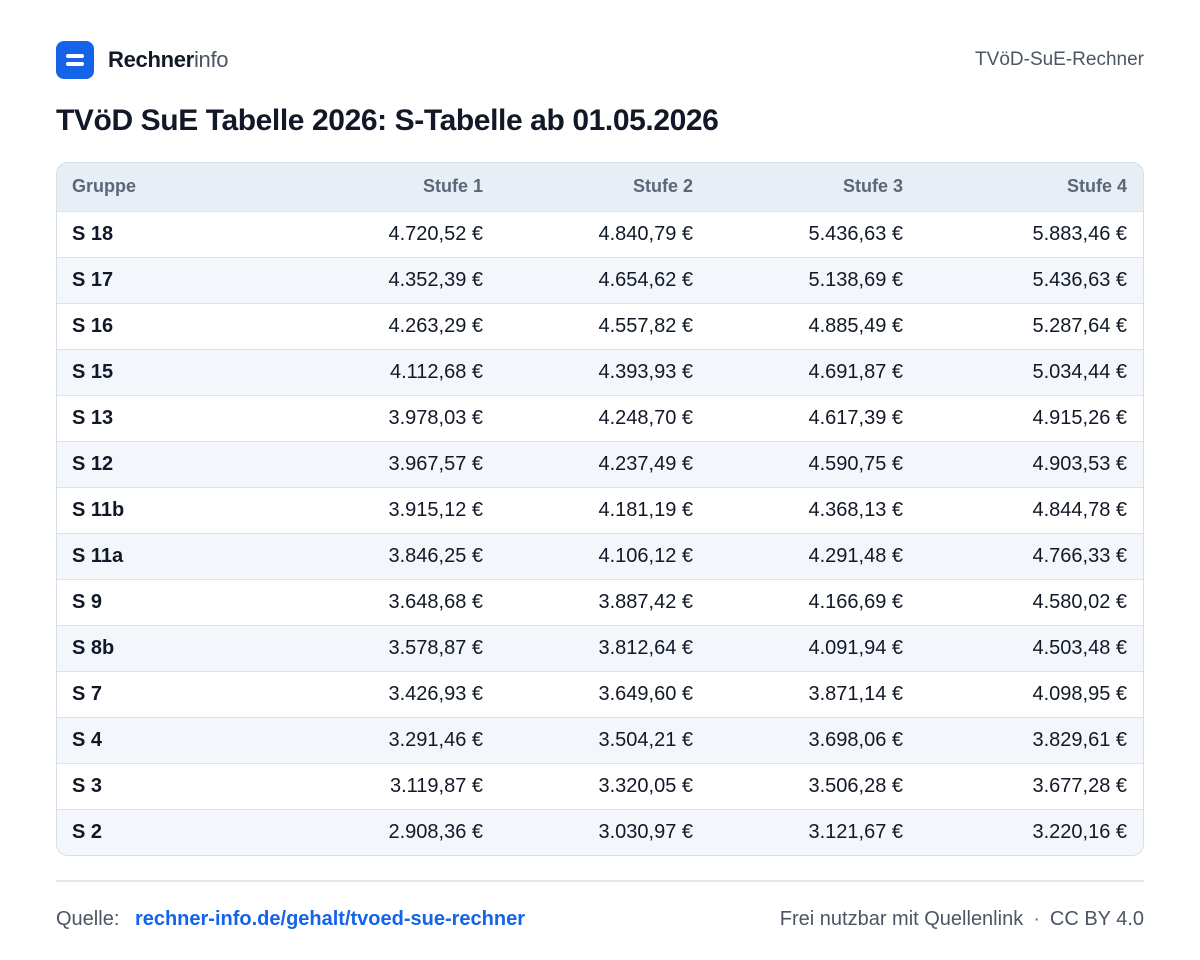 The width and height of the screenshot is (1200, 960). I want to click on salary-cell-stufe-3: 3.871,14 €, so click(814, 693).